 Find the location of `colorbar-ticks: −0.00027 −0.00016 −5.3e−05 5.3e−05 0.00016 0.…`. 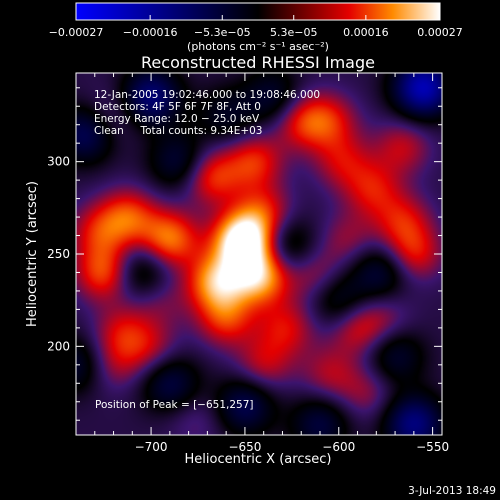

colorbar-ticks: −0.00027 −0.00016 −5.3e−05 5.3e−05 0.00016 0.… is located at coordinates (256, 27).